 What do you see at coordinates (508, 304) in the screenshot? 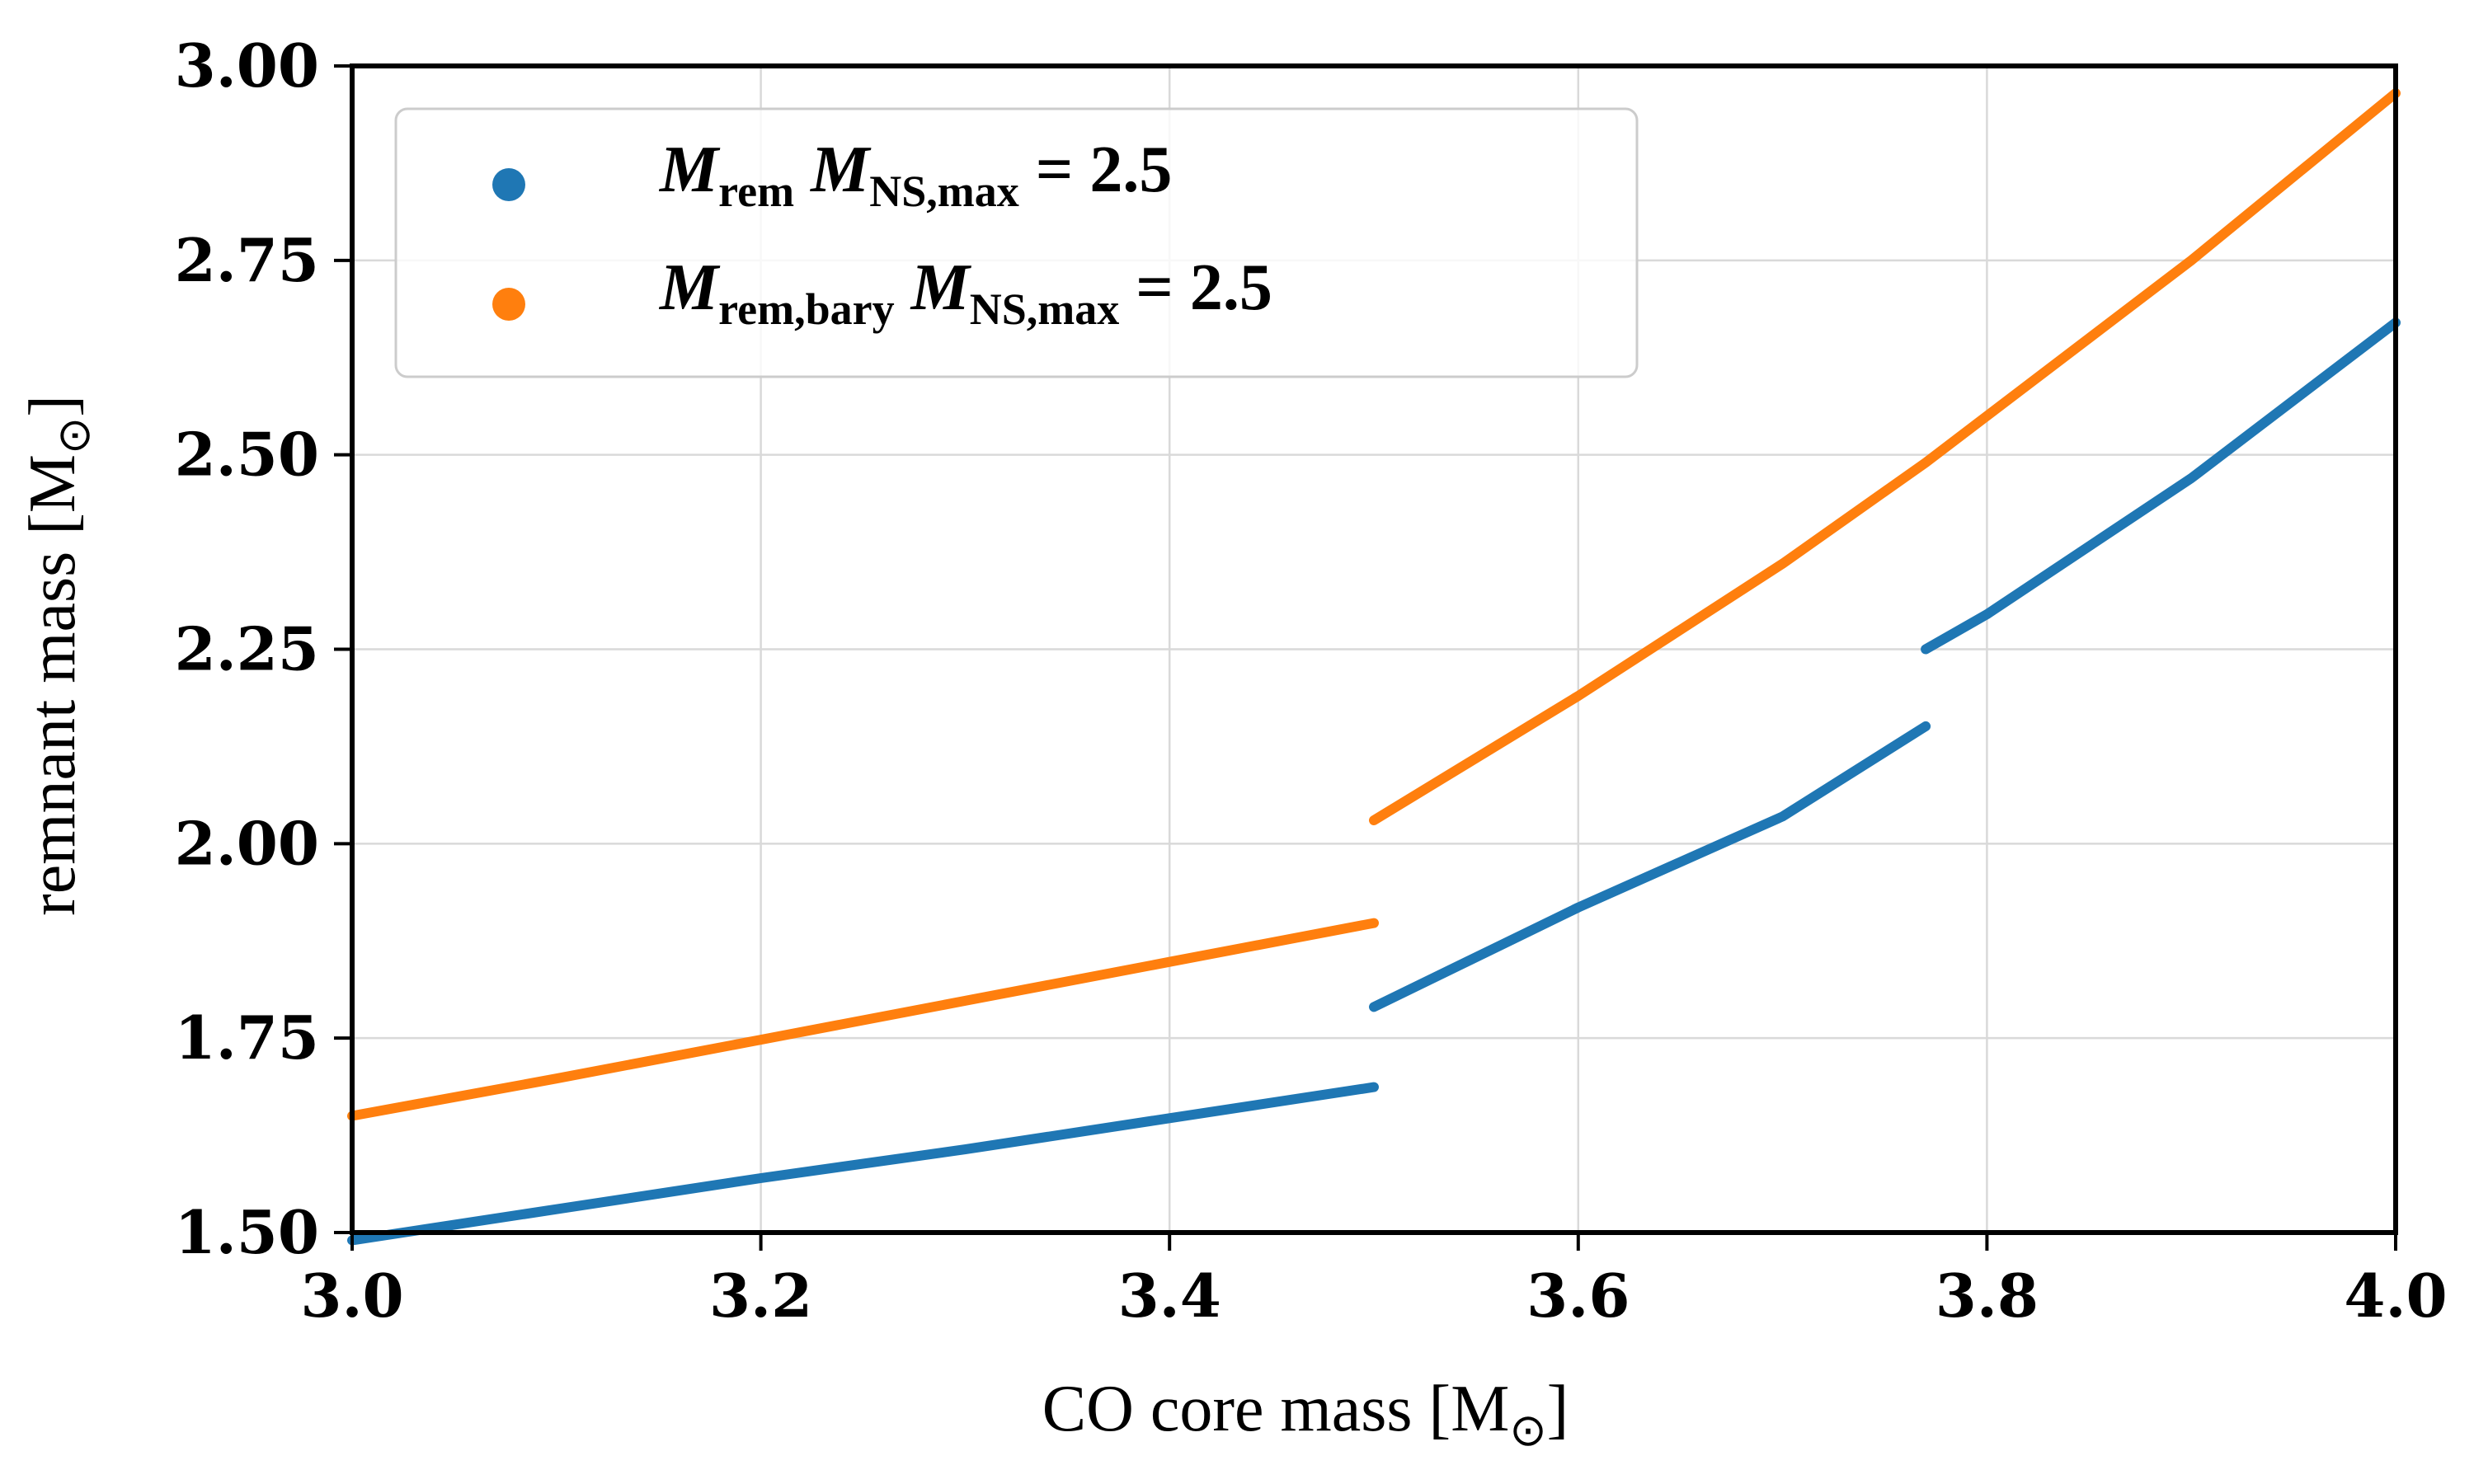
I see `legend-marker-mrem-bary` at bounding box center [508, 304].